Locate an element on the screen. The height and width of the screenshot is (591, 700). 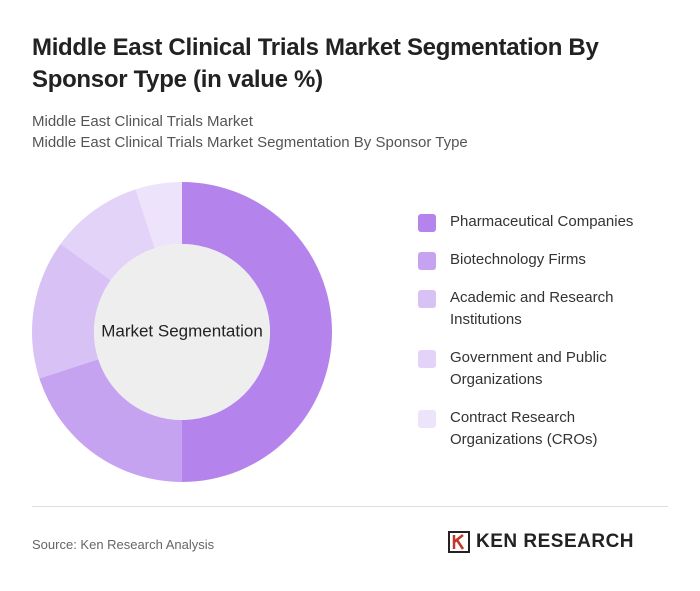
legend-item: Contract Research Organizations (CROs) is located at coordinates (534, 429).